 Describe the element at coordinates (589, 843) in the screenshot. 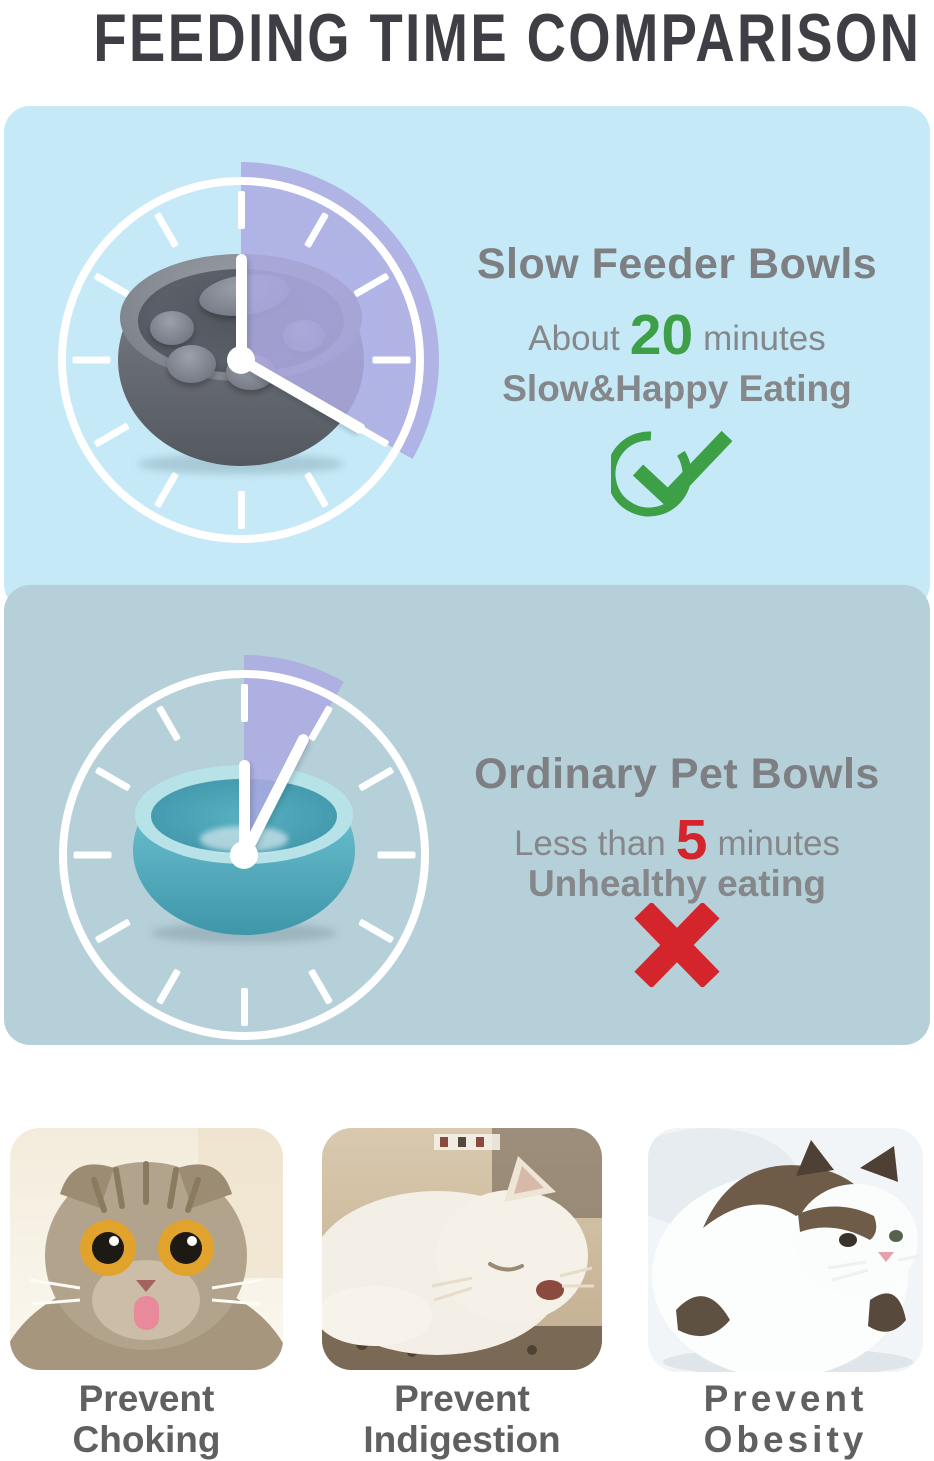

I see `time-prefix: Less than` at that location.